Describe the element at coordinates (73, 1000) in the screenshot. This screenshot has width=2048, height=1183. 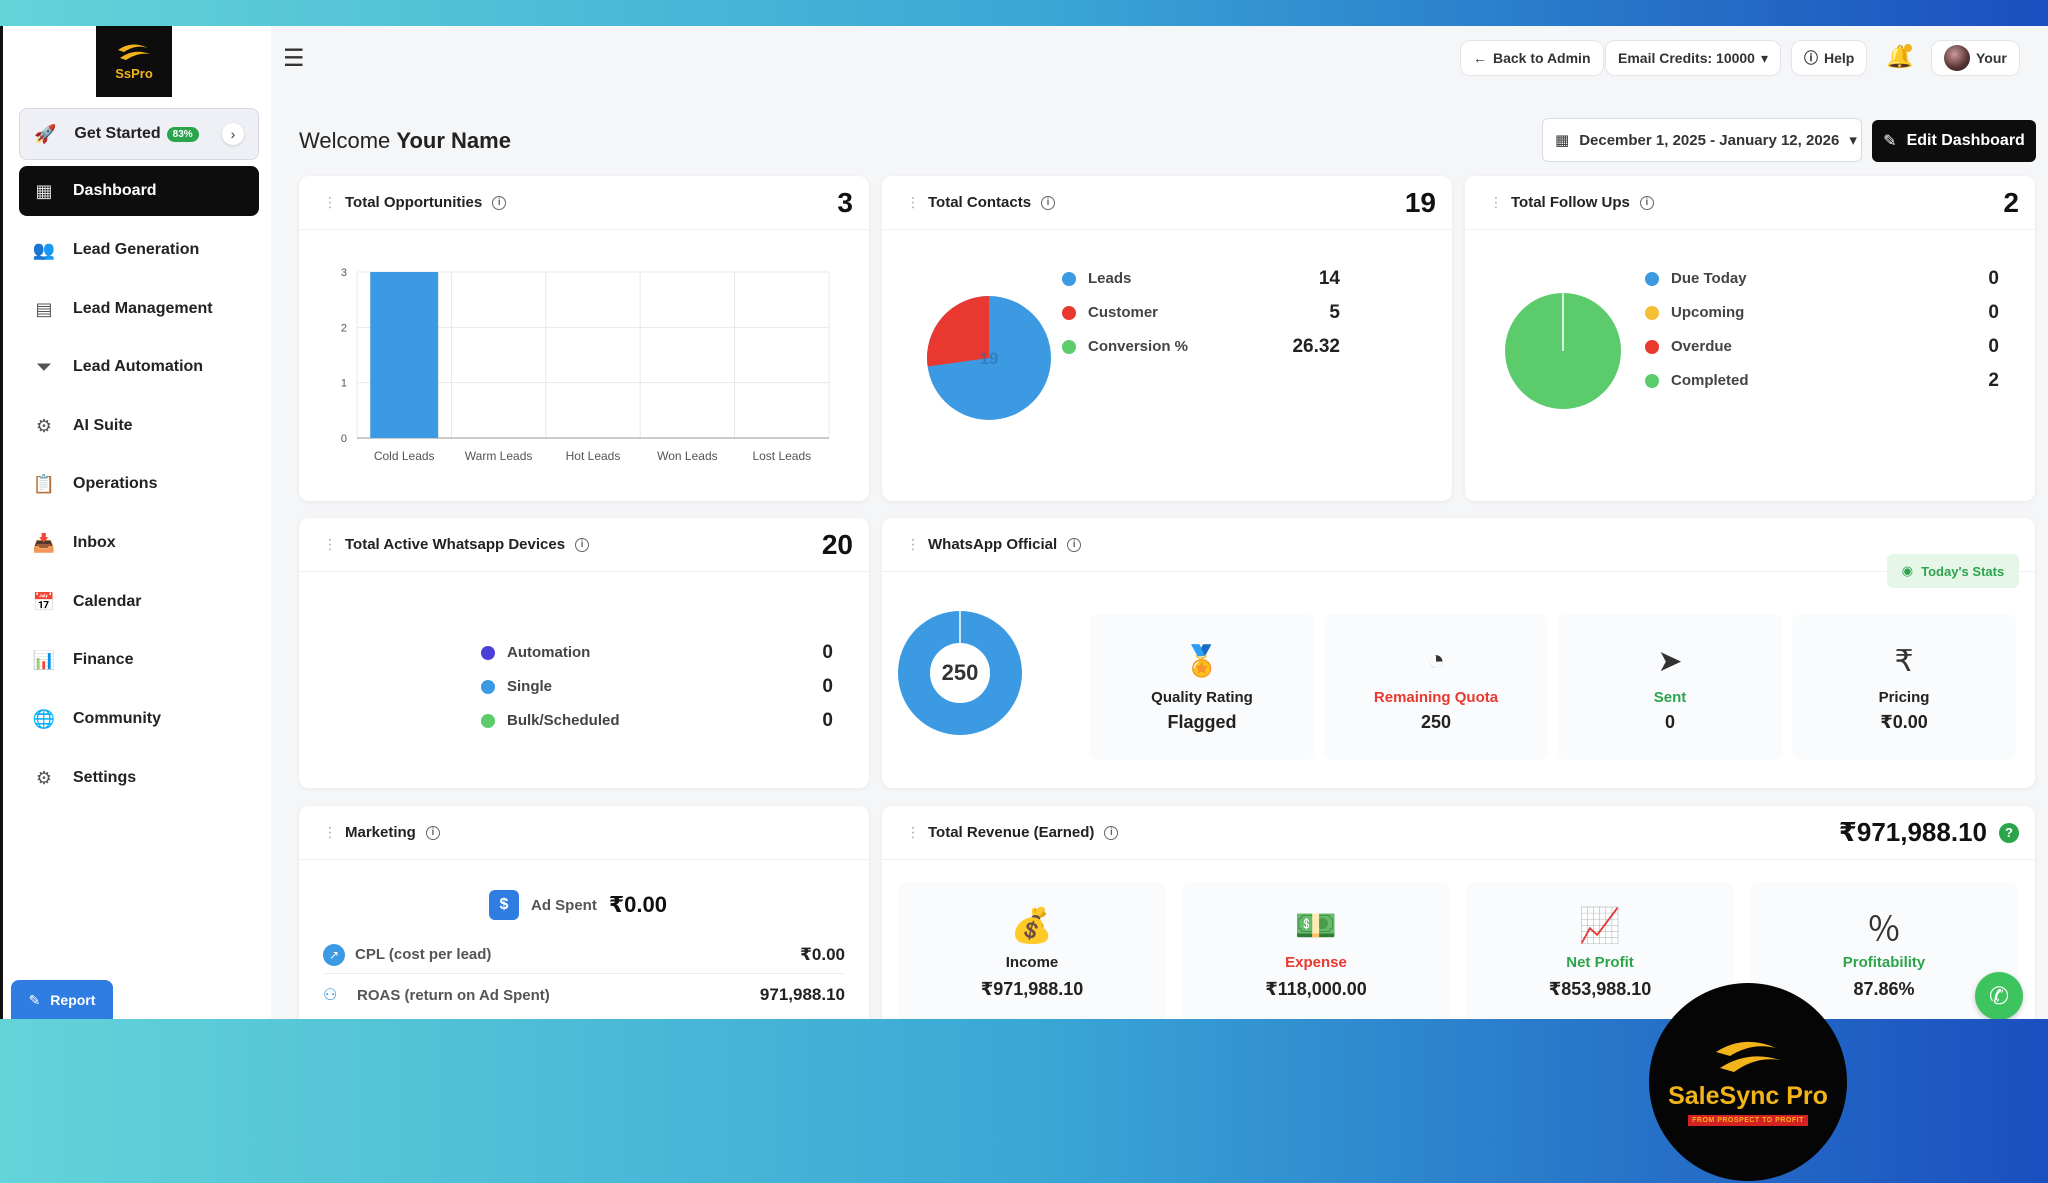
I see `report-label: Report` at that location.